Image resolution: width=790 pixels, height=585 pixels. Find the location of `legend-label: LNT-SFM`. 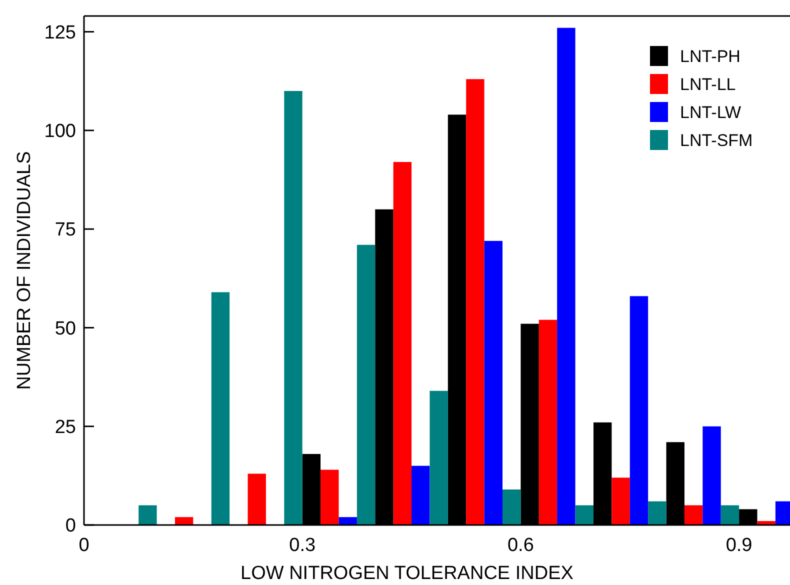

legend-label: LNT-SFM is located at coordinates (716, 140).